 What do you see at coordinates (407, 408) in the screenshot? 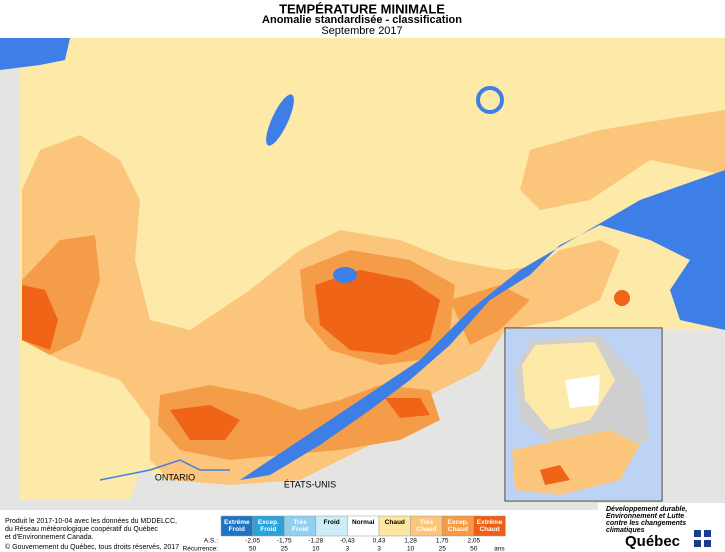
I see `region-extreme-est` at bounding box center [407, 408].